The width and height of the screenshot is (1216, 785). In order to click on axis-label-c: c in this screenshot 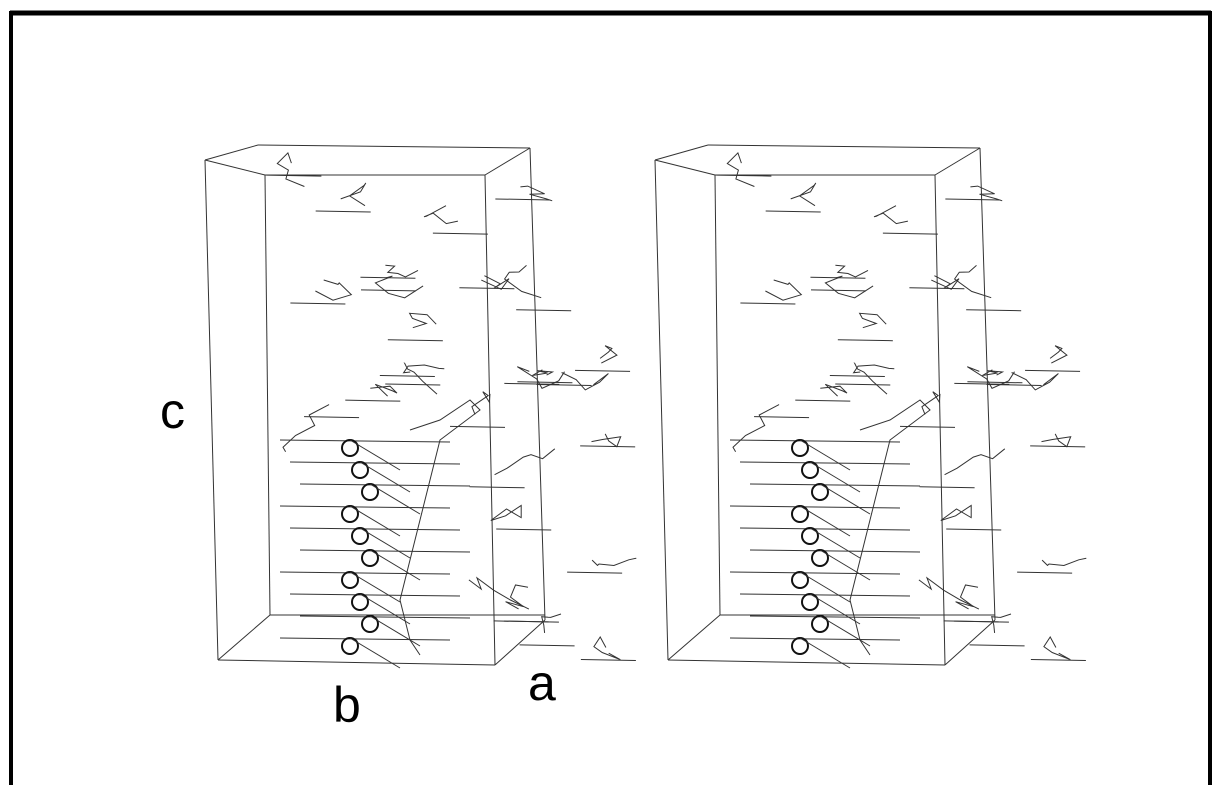, I will do `click(172, 411)`.